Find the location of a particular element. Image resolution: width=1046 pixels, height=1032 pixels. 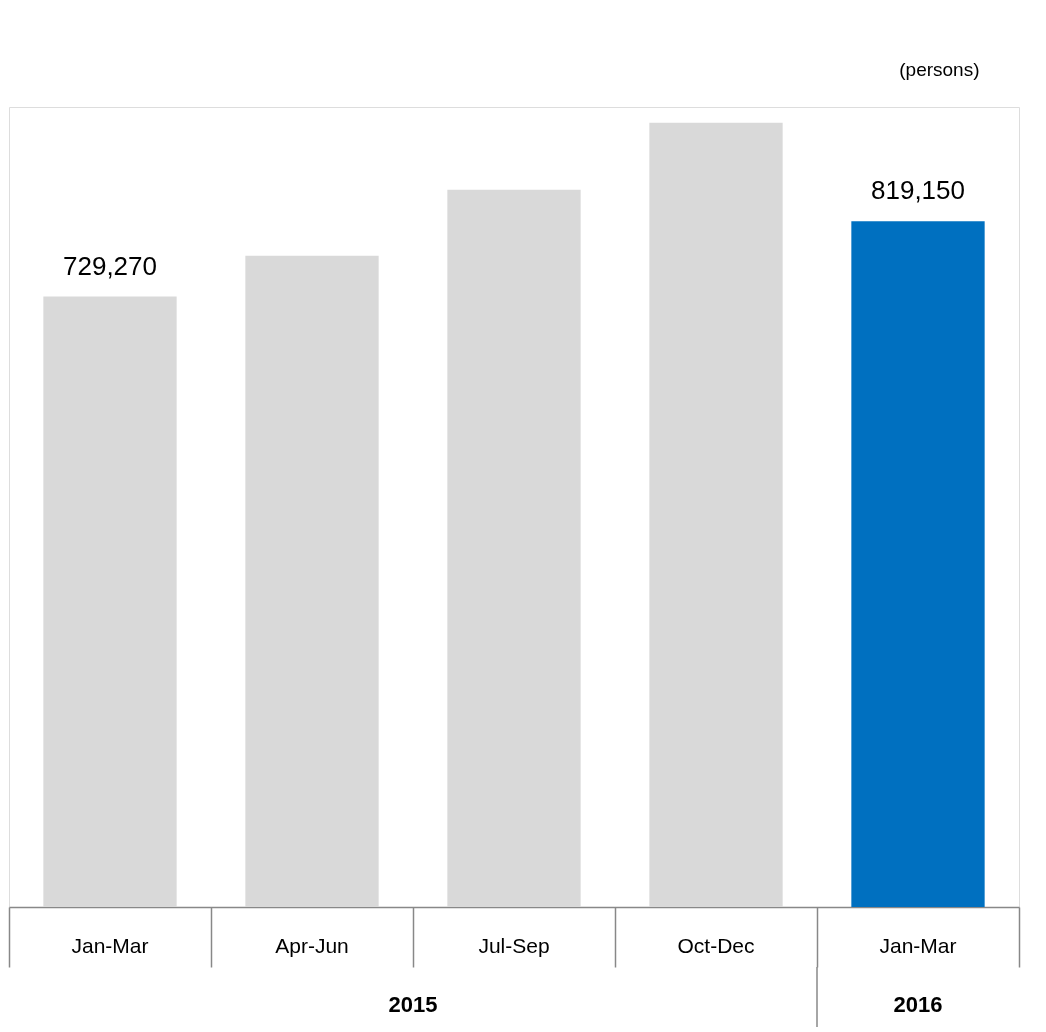

y-axis-title: (persons) is located at coordinates (939, 69).